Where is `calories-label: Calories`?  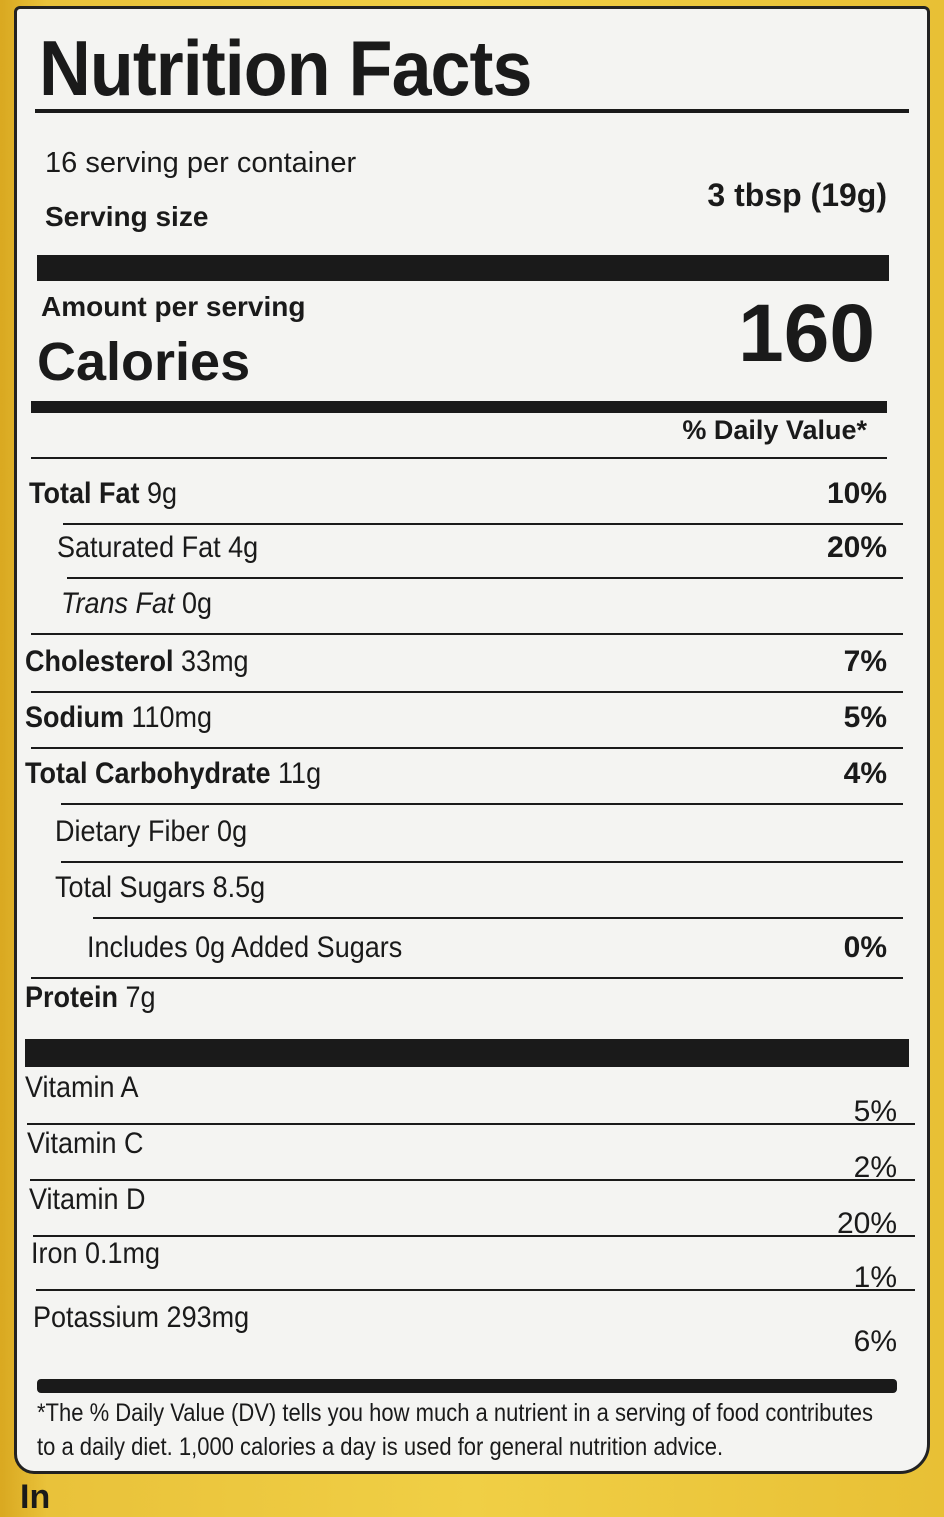
calories-label: Calories is located at coordinates (144, 362).